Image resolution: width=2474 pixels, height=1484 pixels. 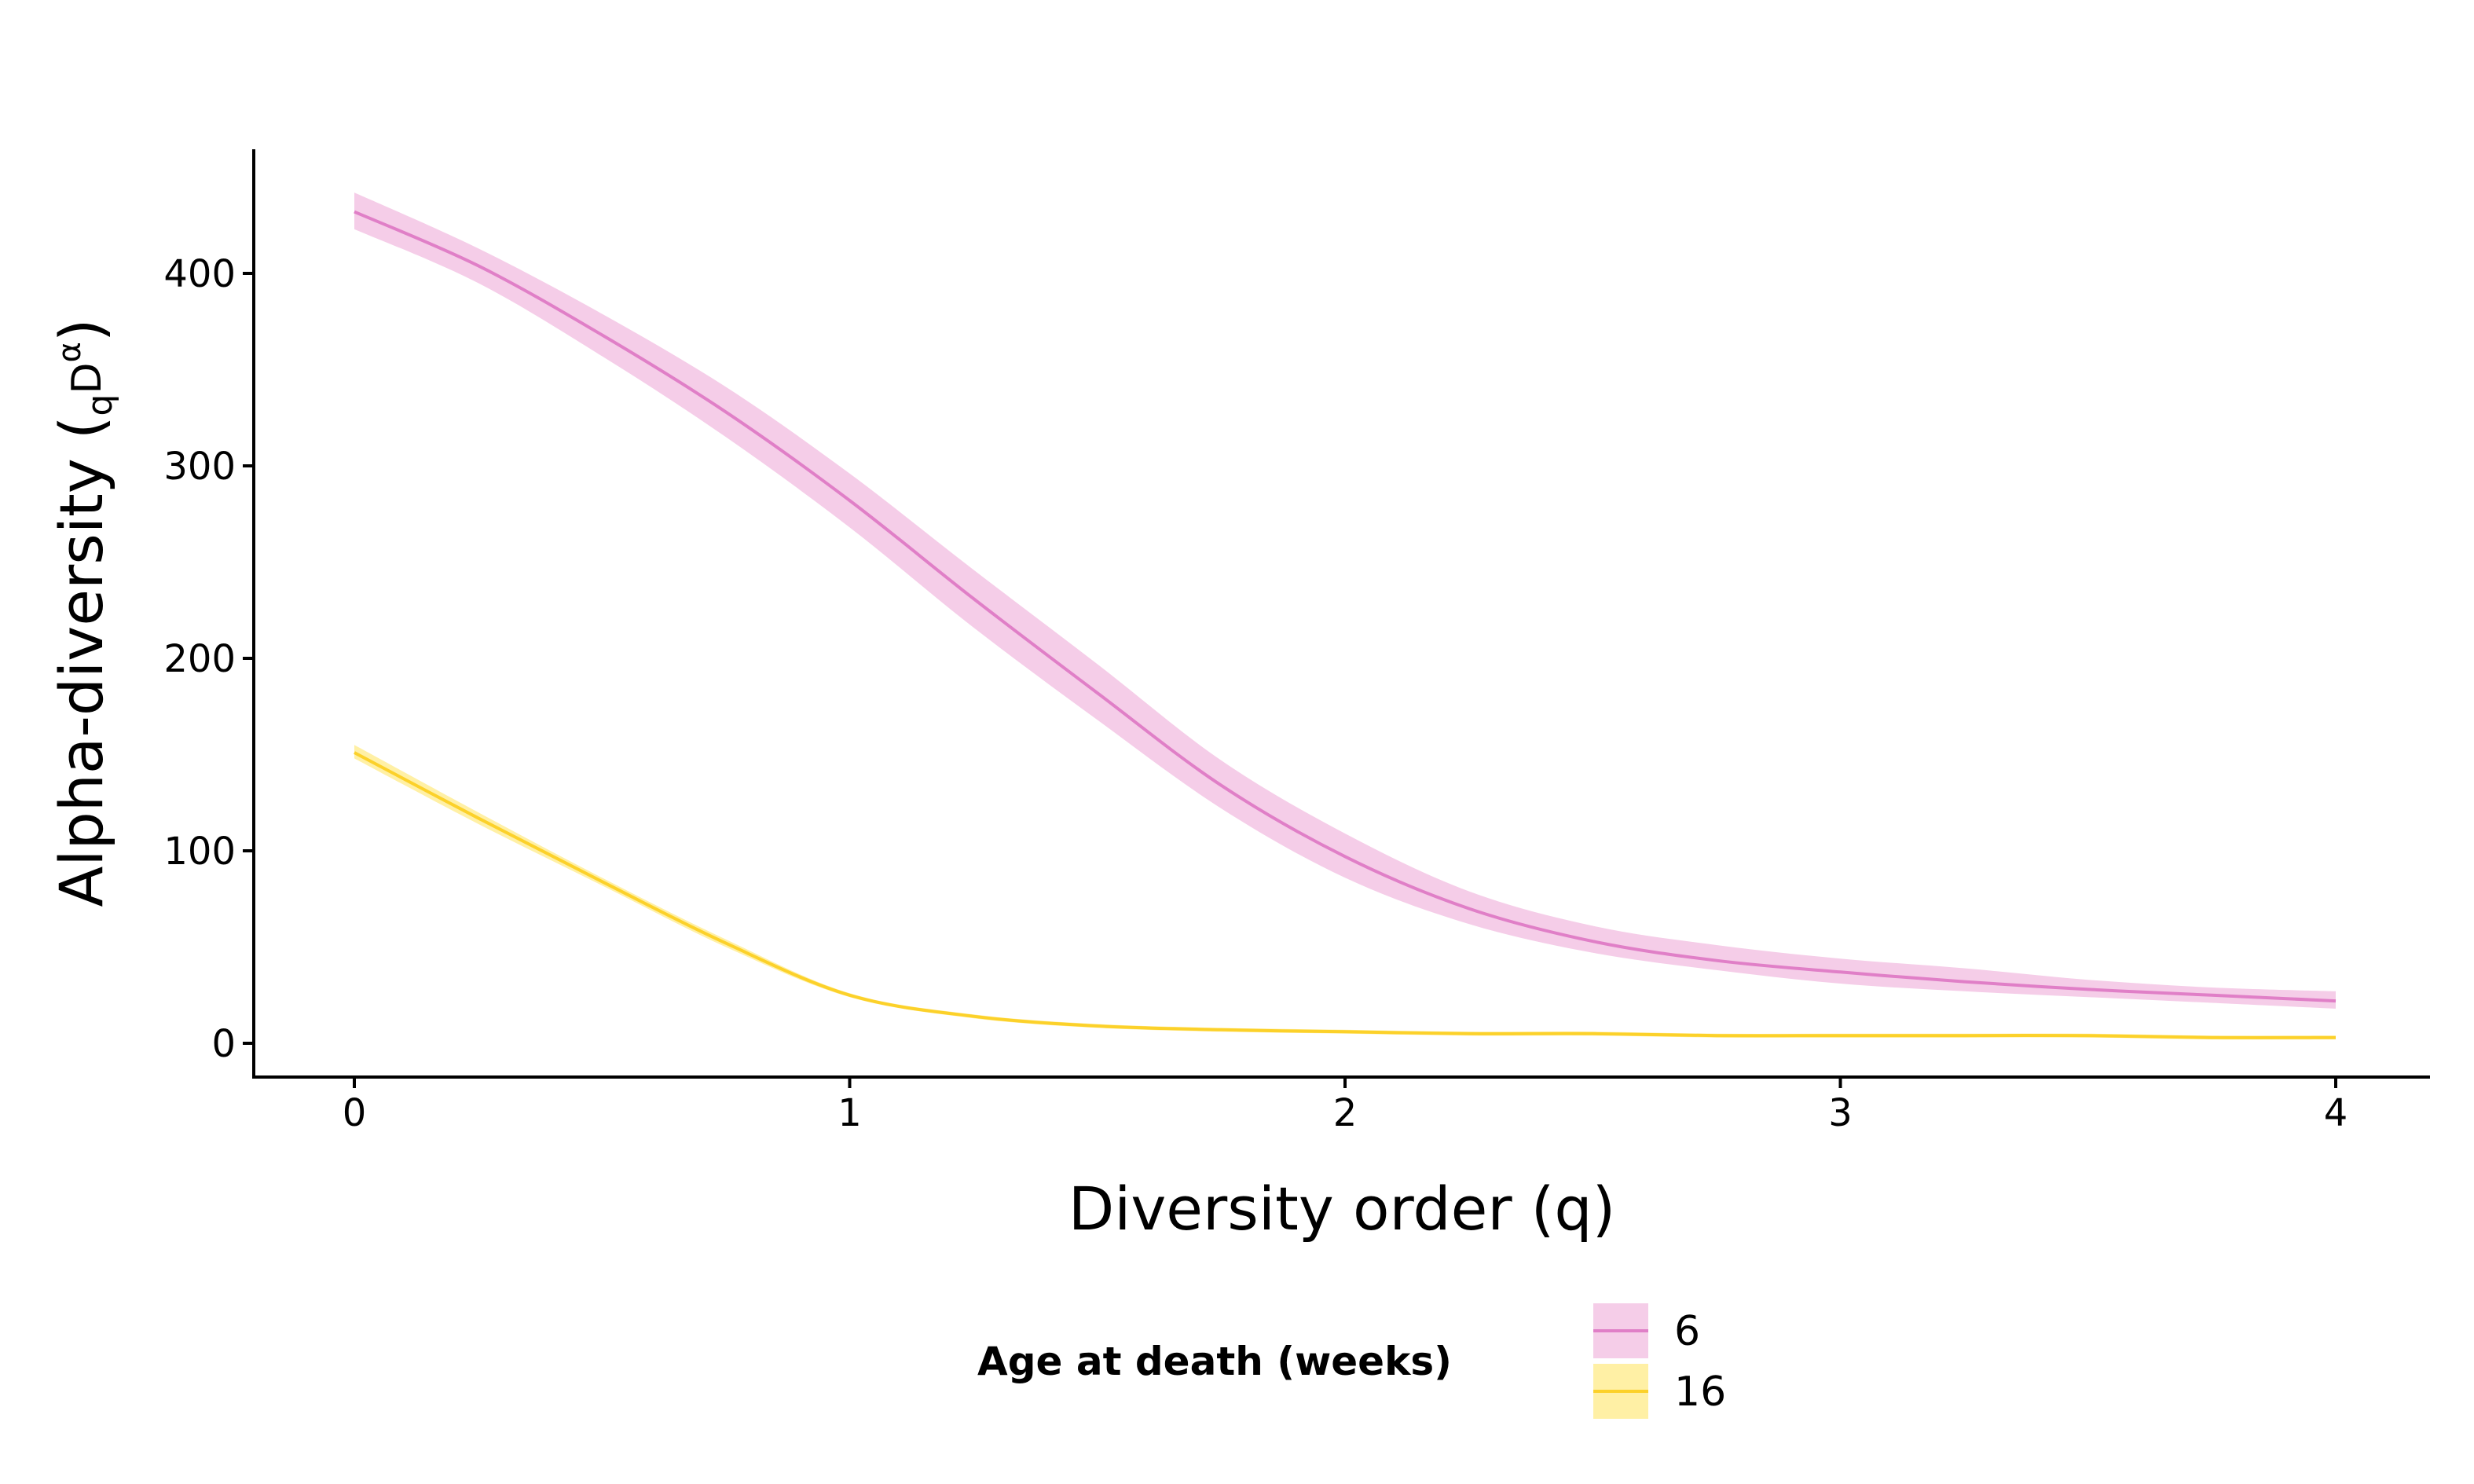 What do you see at coordinates (849, 1113) in the screenshot?
I see `x-tick-label: 1` at bounding box center [849, 1113].